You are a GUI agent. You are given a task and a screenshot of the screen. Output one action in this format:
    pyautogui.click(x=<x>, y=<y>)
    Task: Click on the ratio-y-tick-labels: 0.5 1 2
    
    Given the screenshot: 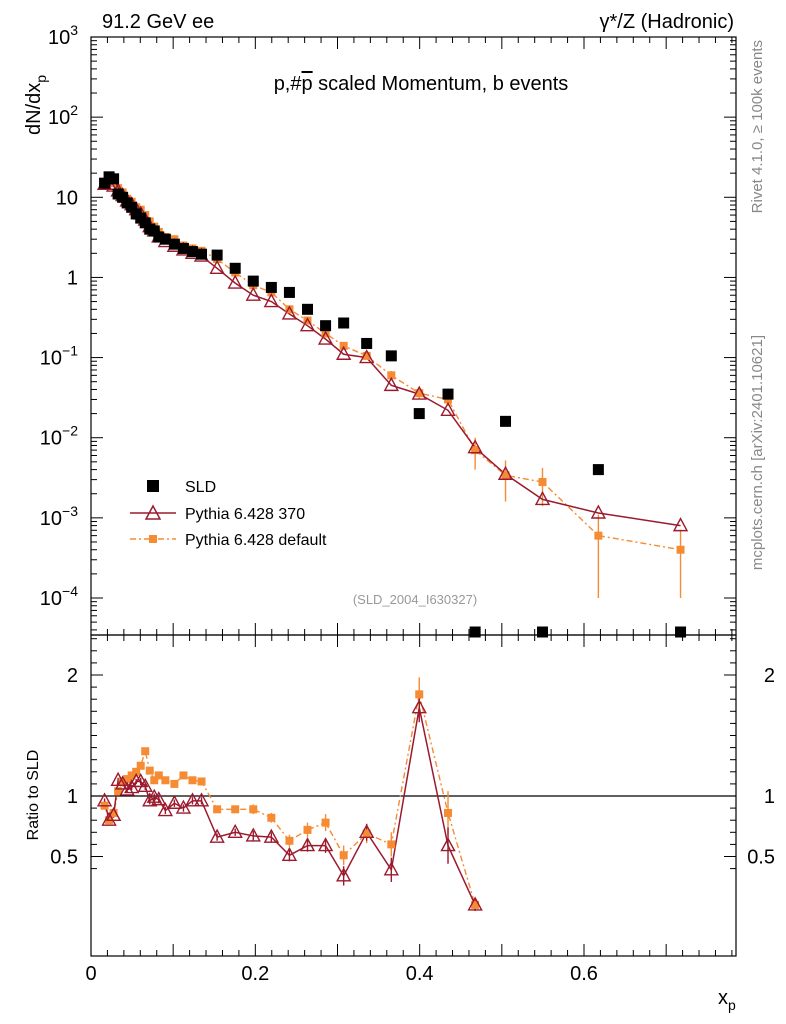 What is the action you would take?
    pyautogui.click(x=64, y=767)
    